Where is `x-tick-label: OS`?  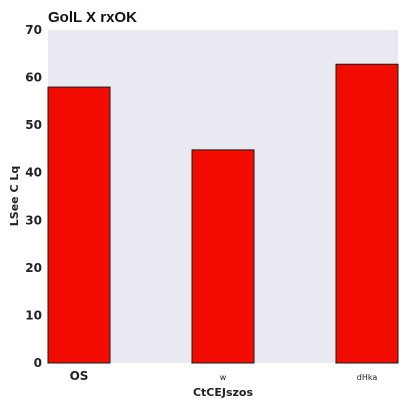
x-tick-label: OS is located at coordinates (79, 376).